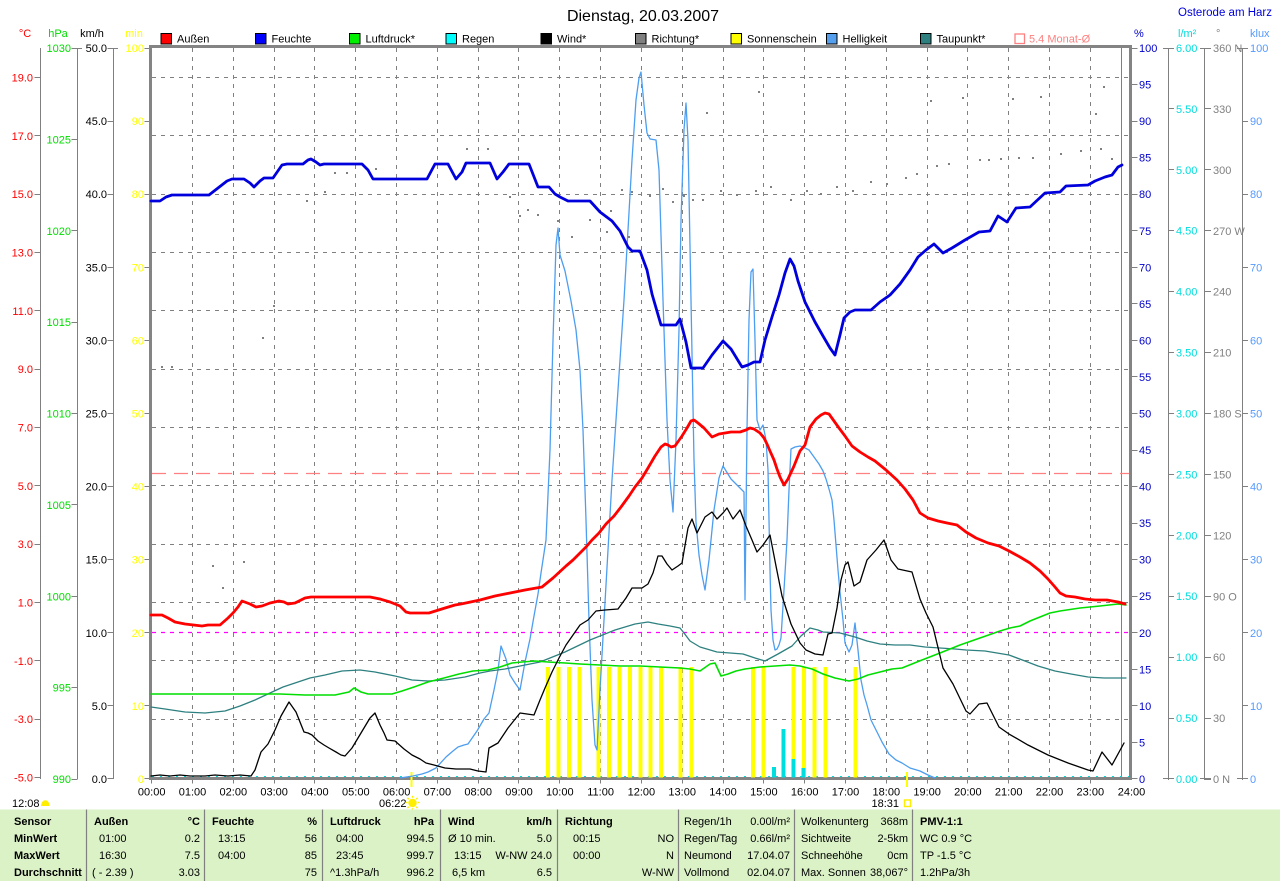  Describe the element at coordinates (311, 873) in the screenshot. I see `svg-text: 75` at that location.